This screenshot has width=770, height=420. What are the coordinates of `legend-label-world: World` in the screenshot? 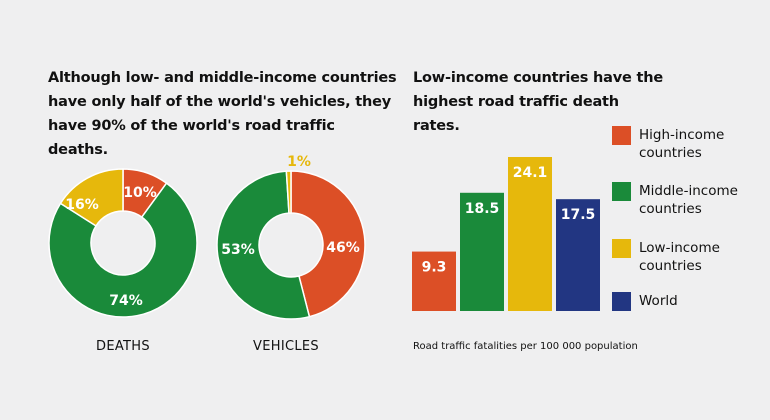 It's located at (658, 301).